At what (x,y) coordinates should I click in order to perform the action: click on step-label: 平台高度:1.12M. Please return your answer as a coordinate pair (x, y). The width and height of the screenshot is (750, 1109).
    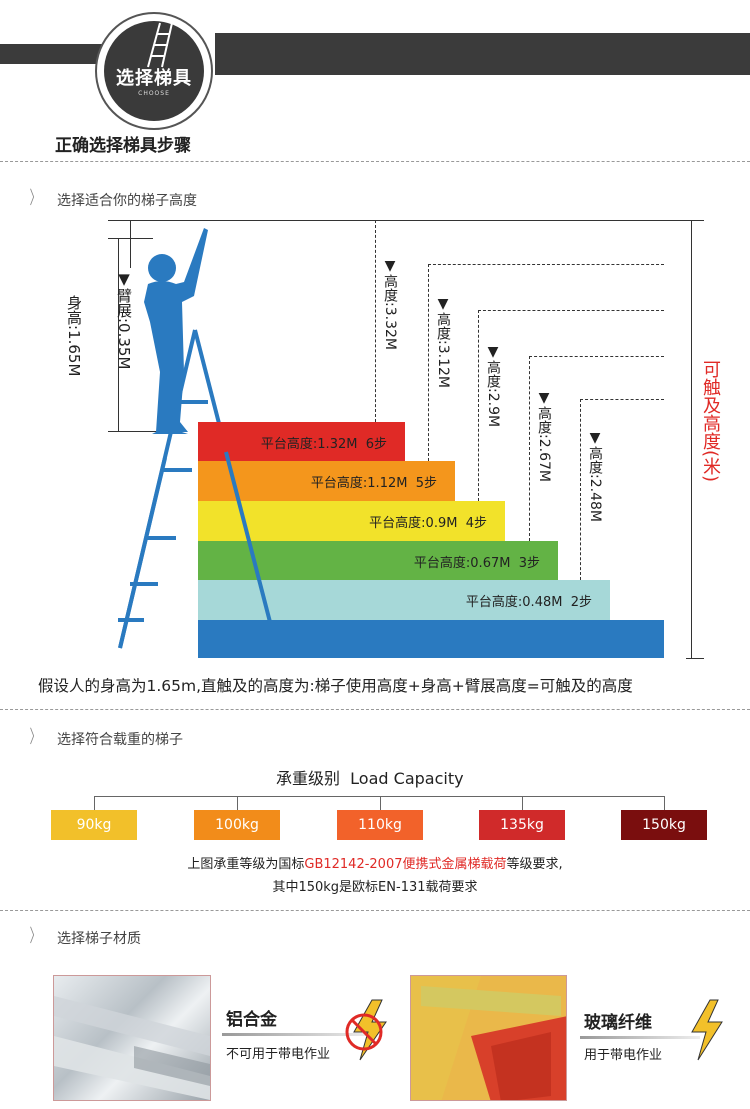
    Looking at the image, I should click on (359, 483).